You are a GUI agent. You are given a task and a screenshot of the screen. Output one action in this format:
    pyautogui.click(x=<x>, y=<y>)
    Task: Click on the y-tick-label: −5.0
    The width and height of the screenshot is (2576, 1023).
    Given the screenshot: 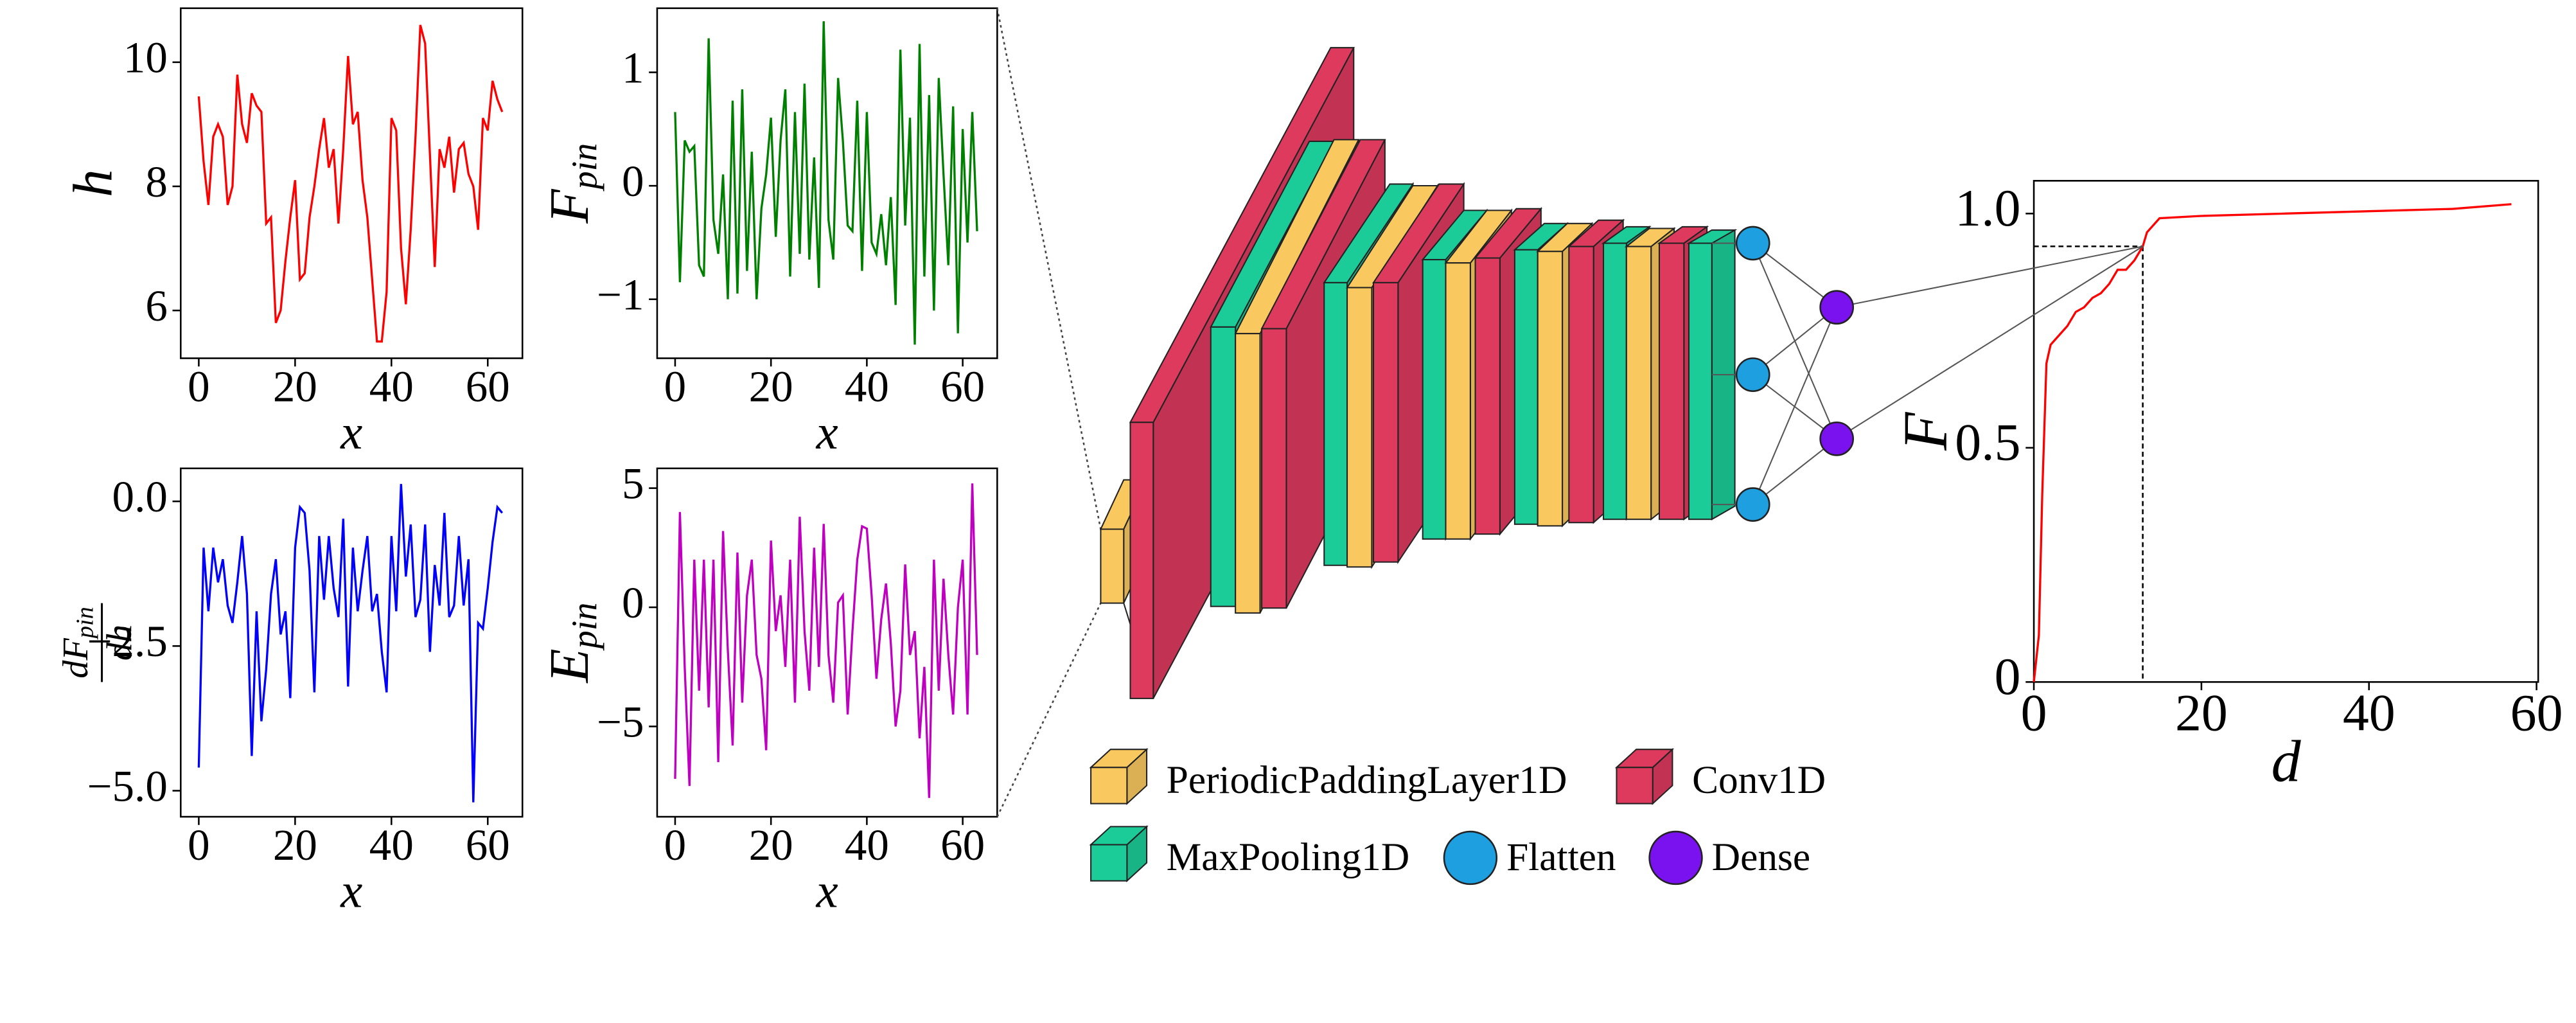 What is the action you would take?
    pyautogui.click(x=127, y=785)
    